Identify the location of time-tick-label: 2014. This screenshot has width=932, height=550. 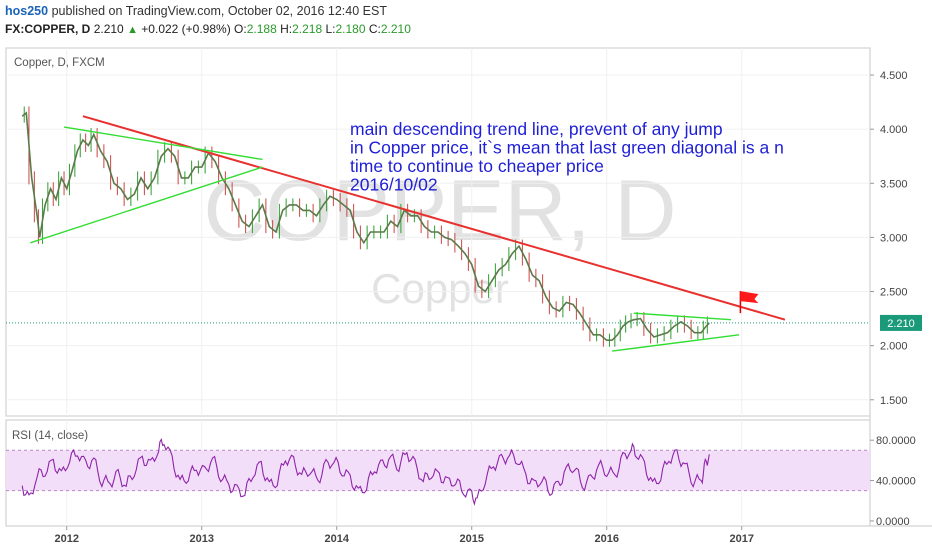
(337, 539).